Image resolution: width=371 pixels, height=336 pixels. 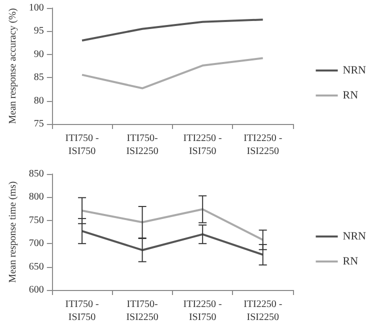 What do you see at coordinates (36, 8) in the screenshot?
I see `y-tick-label: 100` at bounding box center [36, 8].